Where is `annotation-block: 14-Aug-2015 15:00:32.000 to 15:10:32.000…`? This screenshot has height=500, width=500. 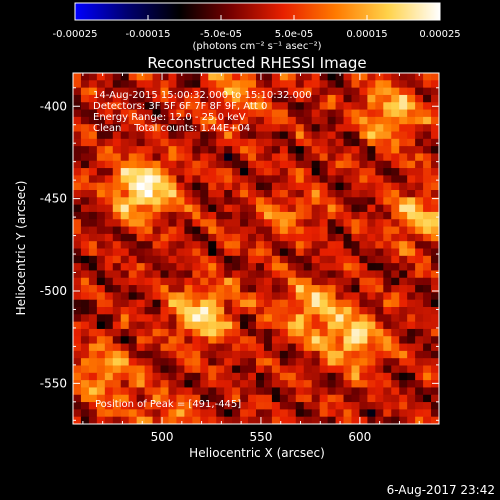 annotation-block: 14-Aug-2015 15:00:32.000 to 15:10:32.000… is located at coordinates (202, 112).